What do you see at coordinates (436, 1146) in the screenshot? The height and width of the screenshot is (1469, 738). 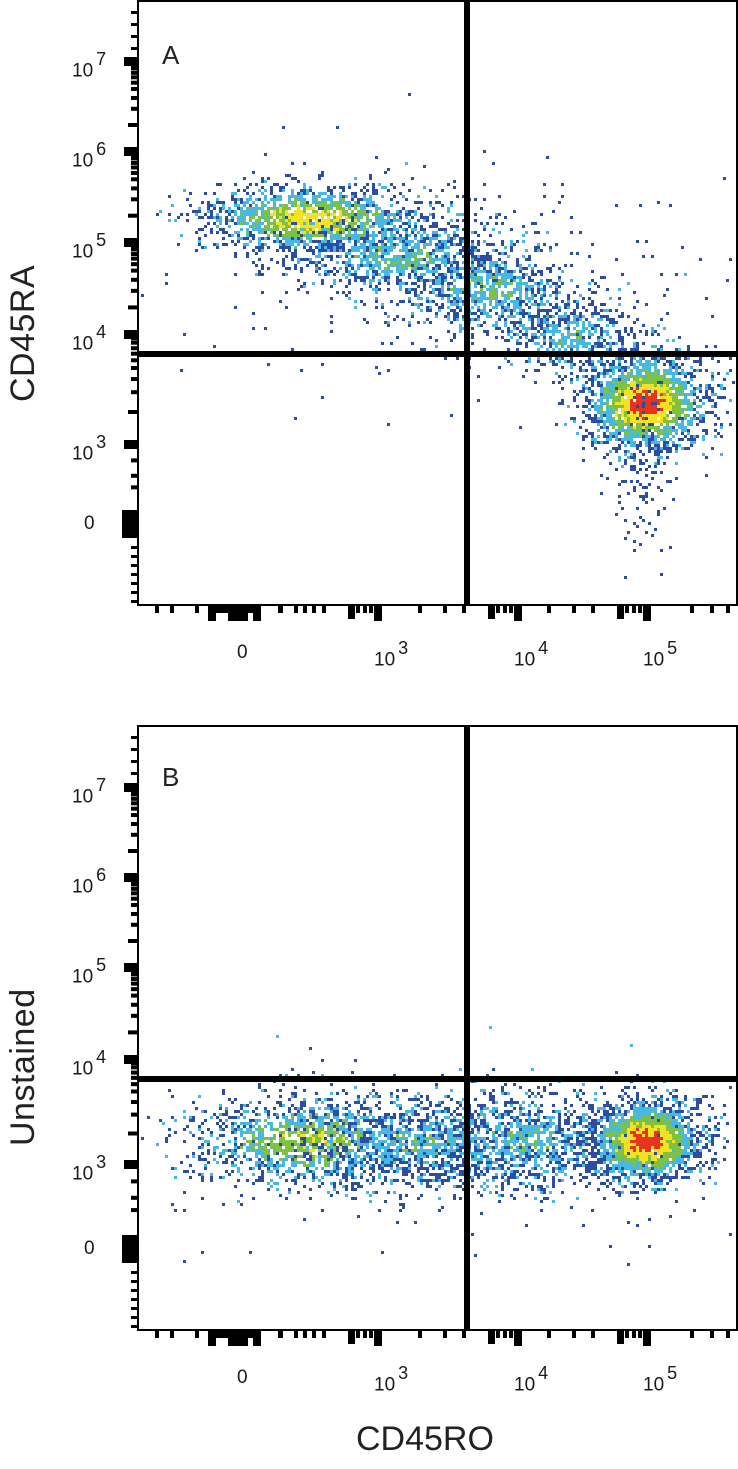 I see `density-dots` at bounding box center [436, 1146].